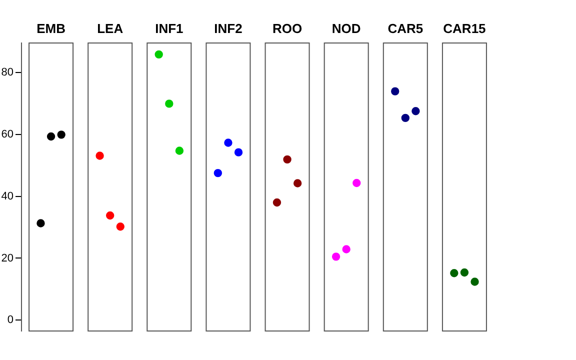 Image resolution: width=576 pixels, height=360 pixels. Describe the element at coordinates (464, 28) in the screenshot. I see `x-tick-label: CAR15` at that location.